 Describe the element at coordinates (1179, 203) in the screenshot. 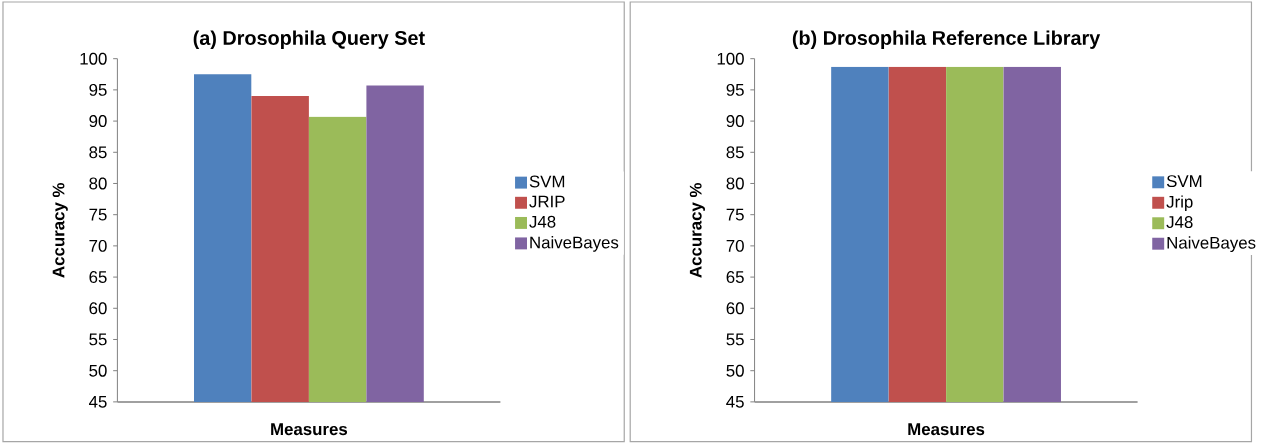

I see `legend-label: Jrip` at that location.